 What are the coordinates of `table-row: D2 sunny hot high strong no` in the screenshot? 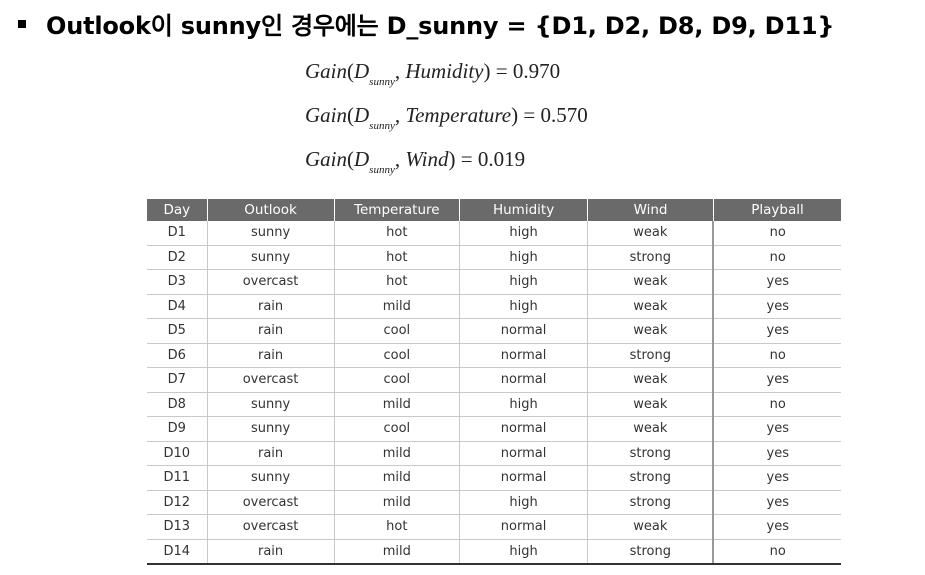 It's located at (494, 257).